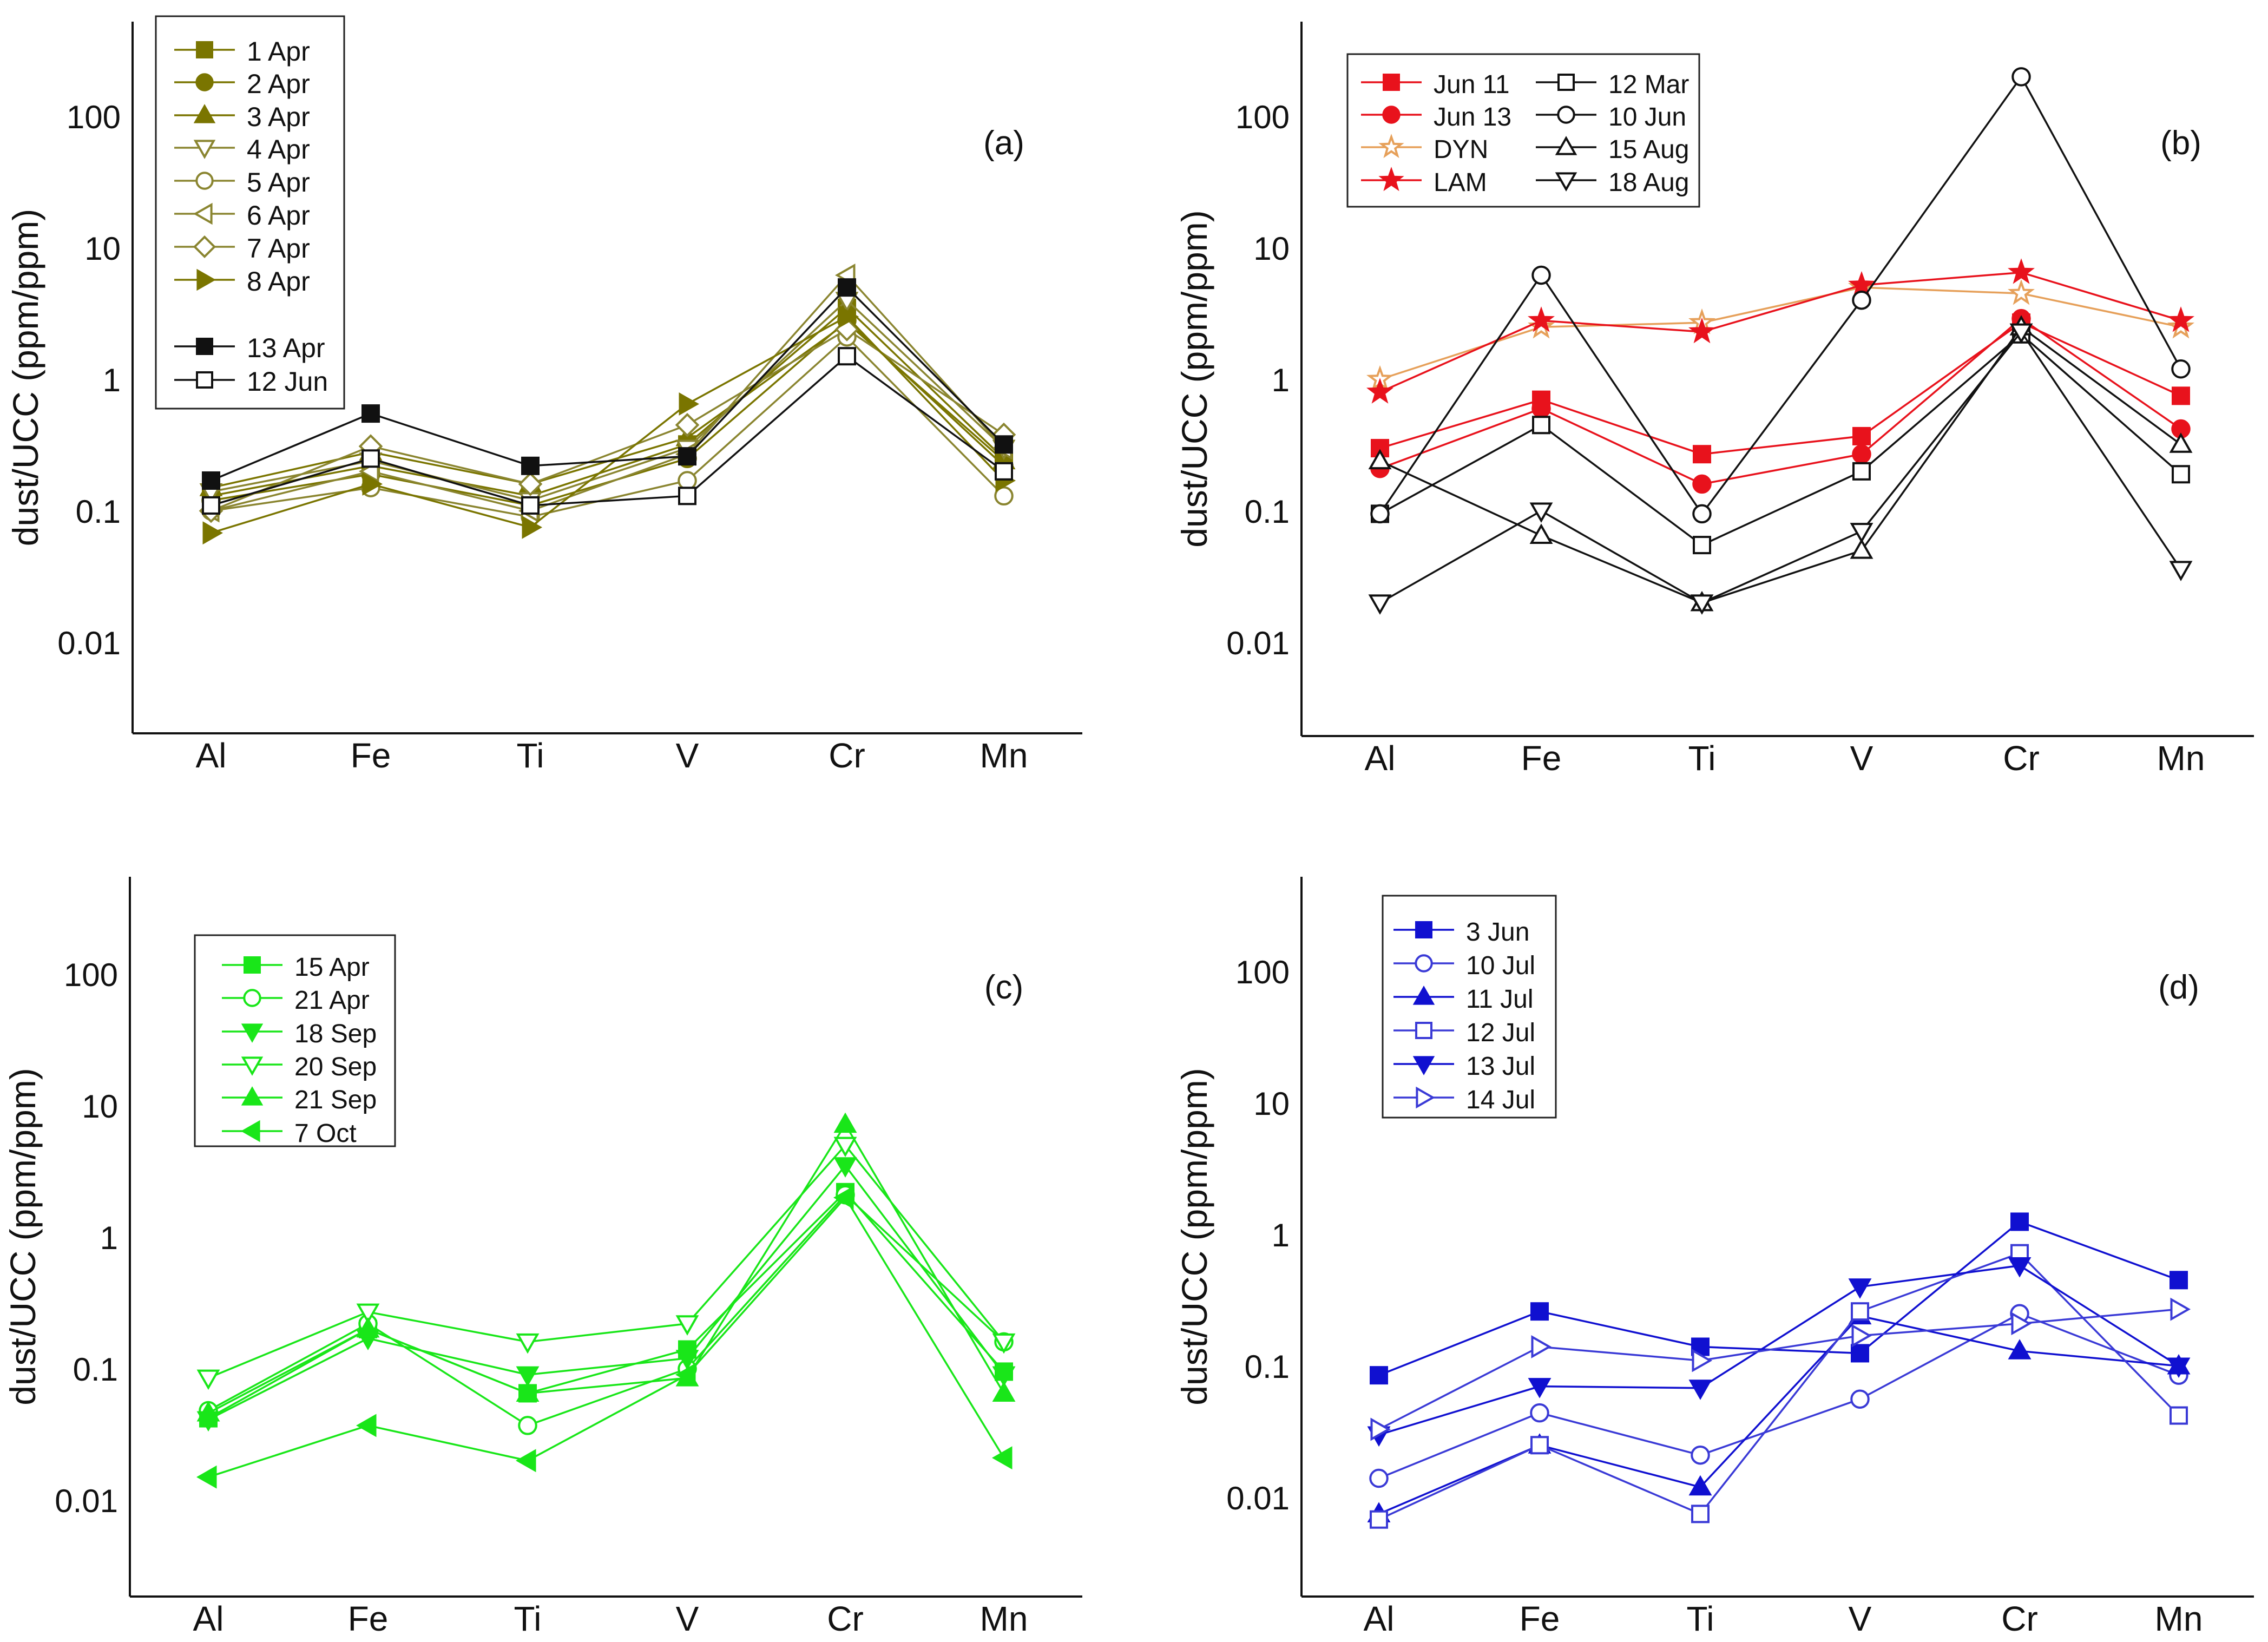 This screenshot has height=1642, width=2268. Describe the element at coordinates (242, 215) in the screenshot. I see `legend-entry: 6 Apr` at that location.